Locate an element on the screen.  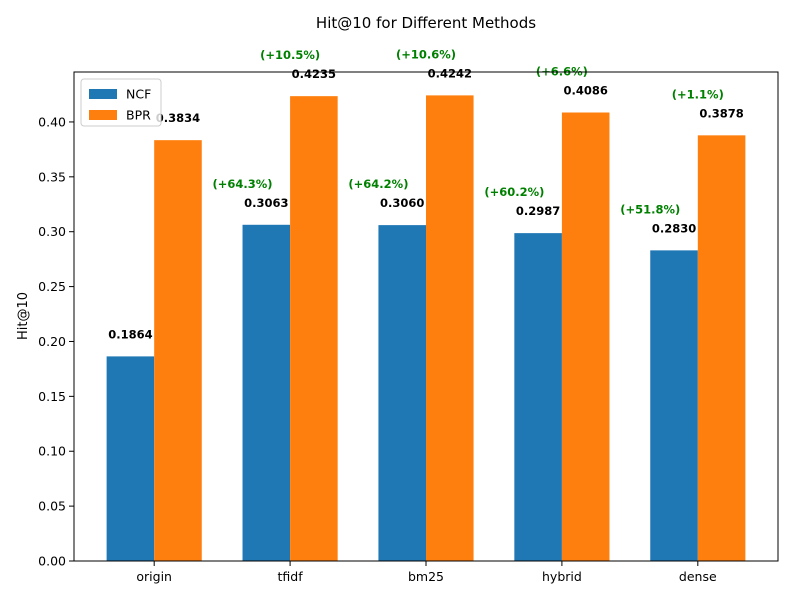
value-label-bpr-origin: 0.3834 is located at coordinates (178, 118).